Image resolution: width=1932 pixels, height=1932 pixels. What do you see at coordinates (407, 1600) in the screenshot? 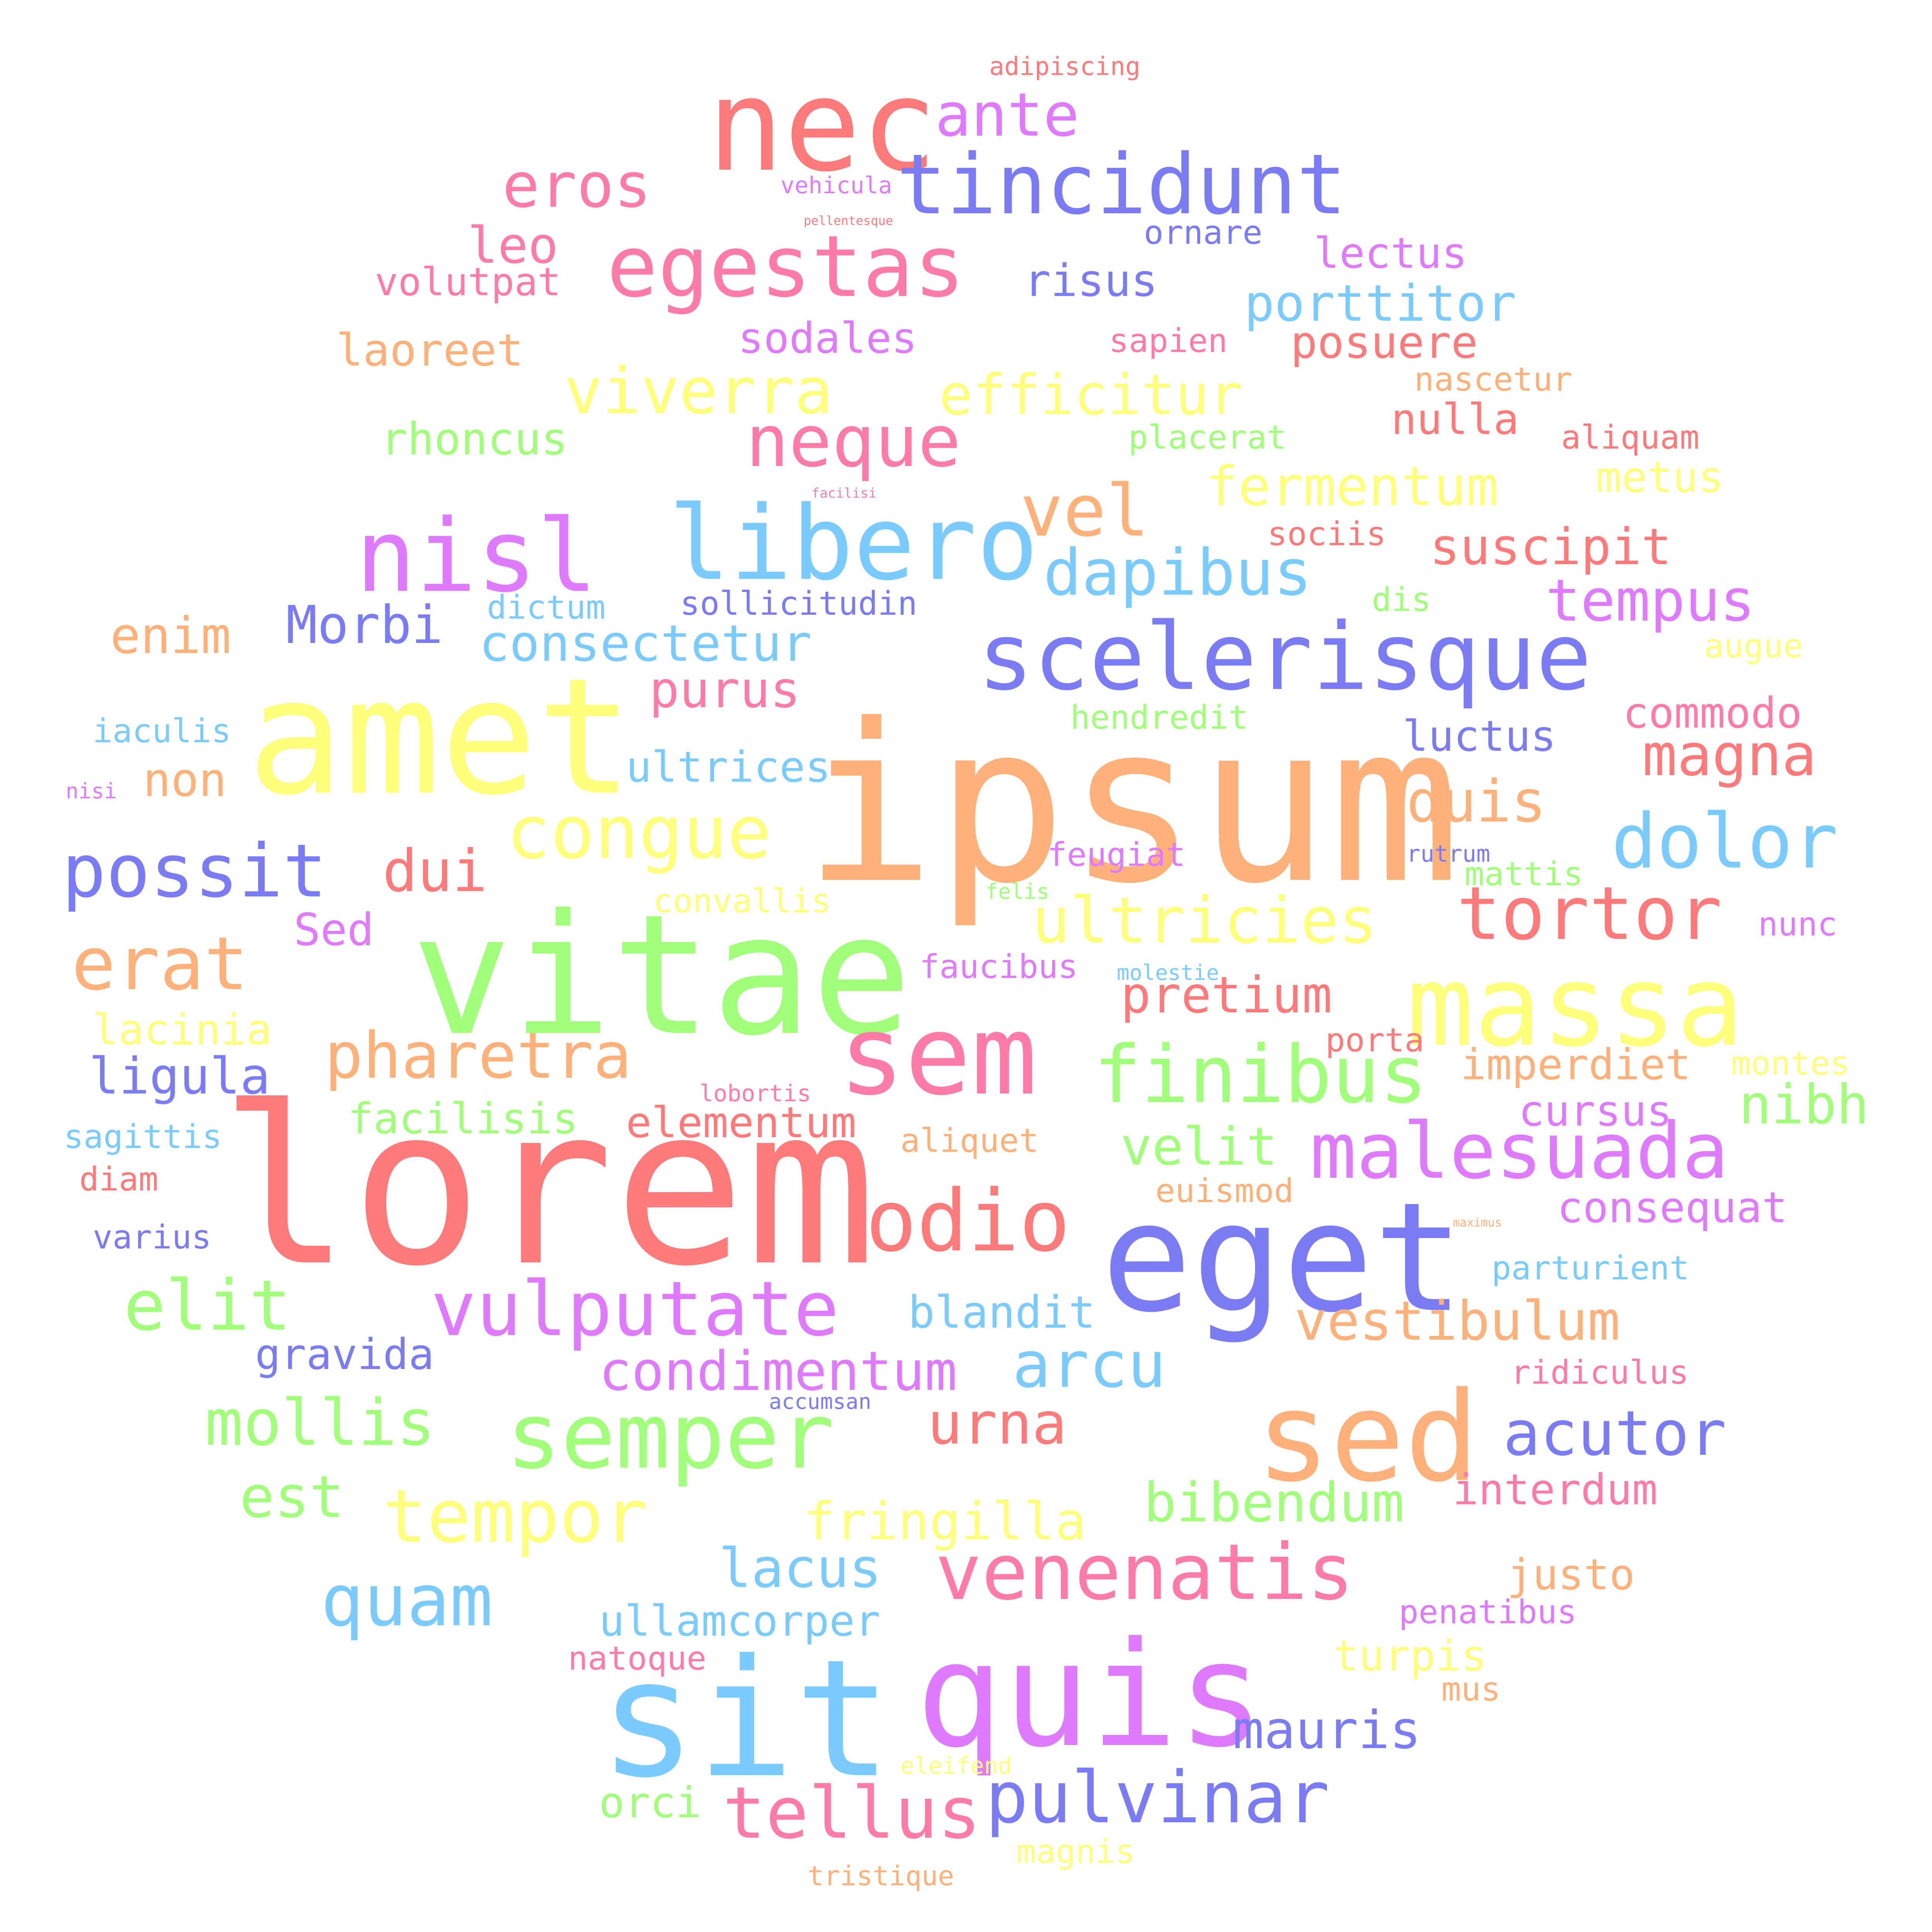
I see `word-quam: quam` at bounding box center [407, 1600].